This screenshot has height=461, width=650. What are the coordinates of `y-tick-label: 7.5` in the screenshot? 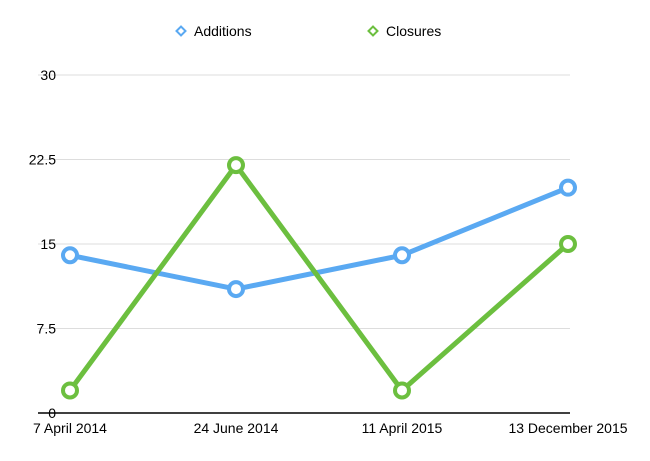 It's located at (47, 329).